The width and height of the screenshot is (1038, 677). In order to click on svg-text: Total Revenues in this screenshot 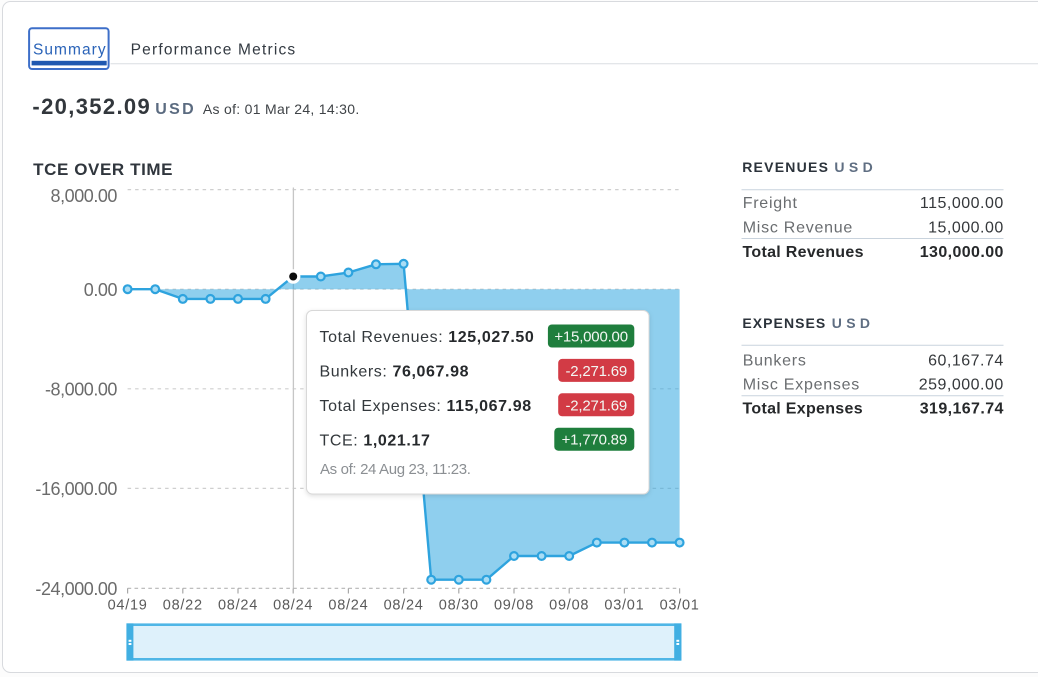, I will do `click(803, 252)`.